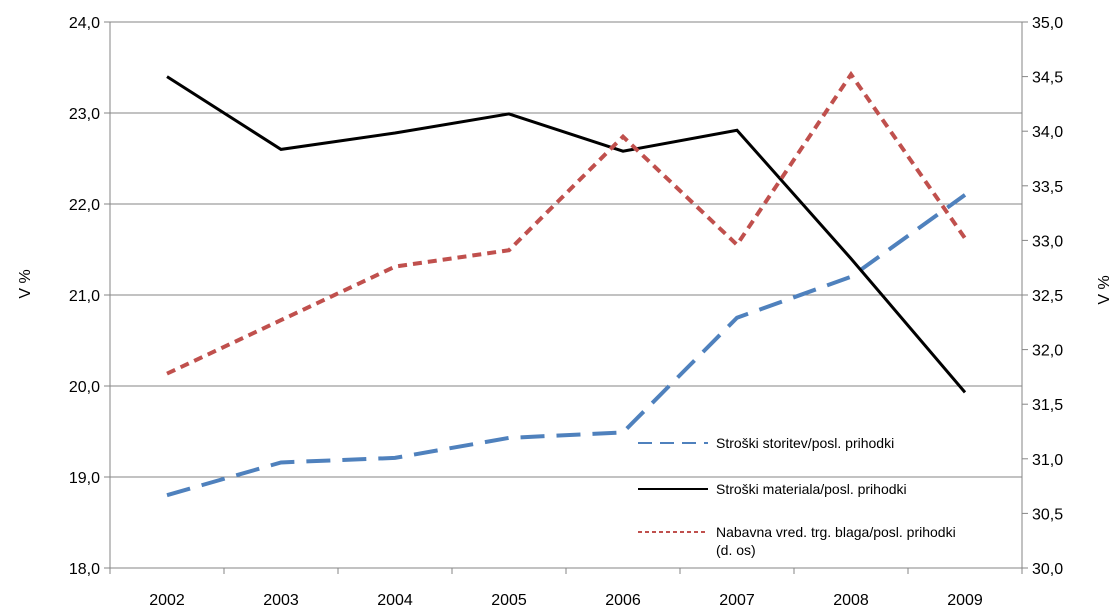 The image size is (1117, 615). What do you see at coordinates (1047, 23) in the screenshot?
I see `y-tick-label-right: 35,0` at bounding box center [1047, 23].